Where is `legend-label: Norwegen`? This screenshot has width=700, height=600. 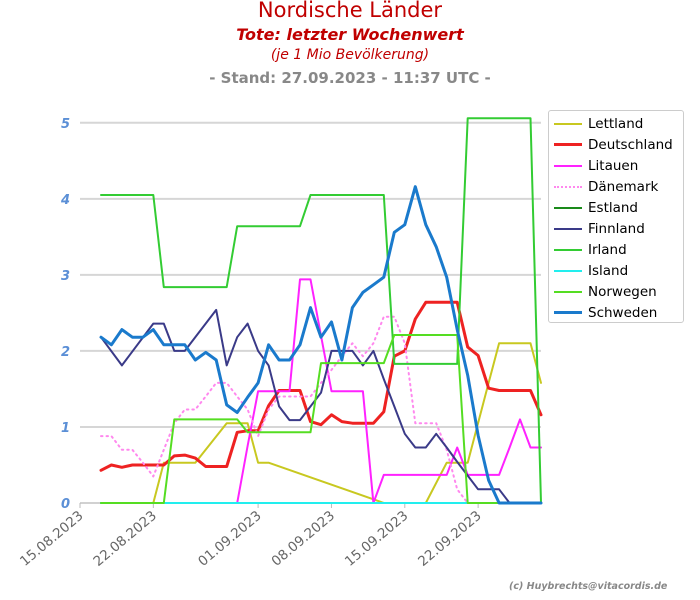
legend-label: Norwegen is located at coordinates (622, 291).